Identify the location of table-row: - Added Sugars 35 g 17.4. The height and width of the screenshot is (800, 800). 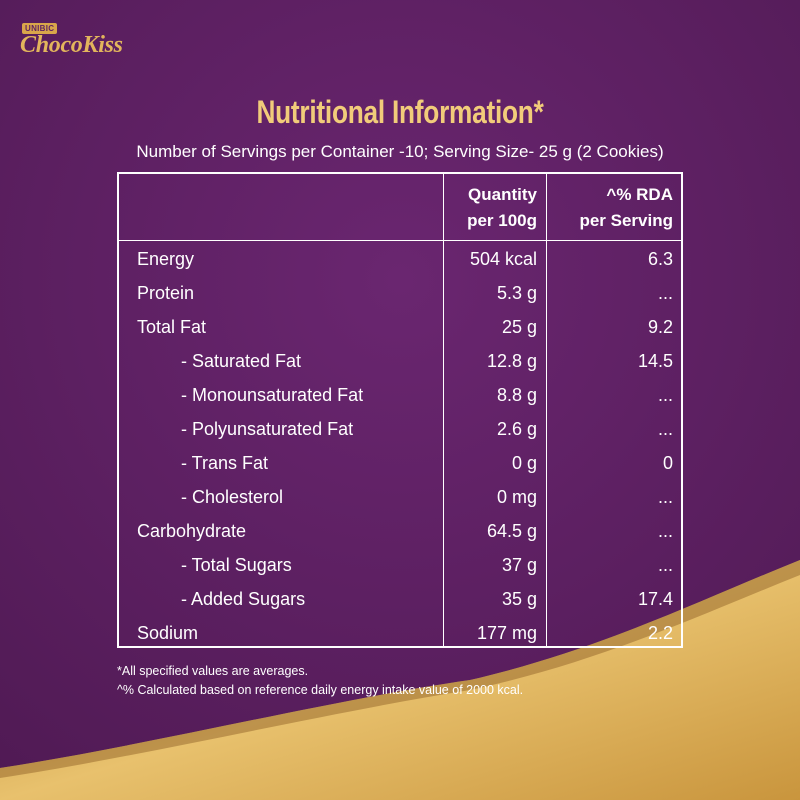
(400, 599).